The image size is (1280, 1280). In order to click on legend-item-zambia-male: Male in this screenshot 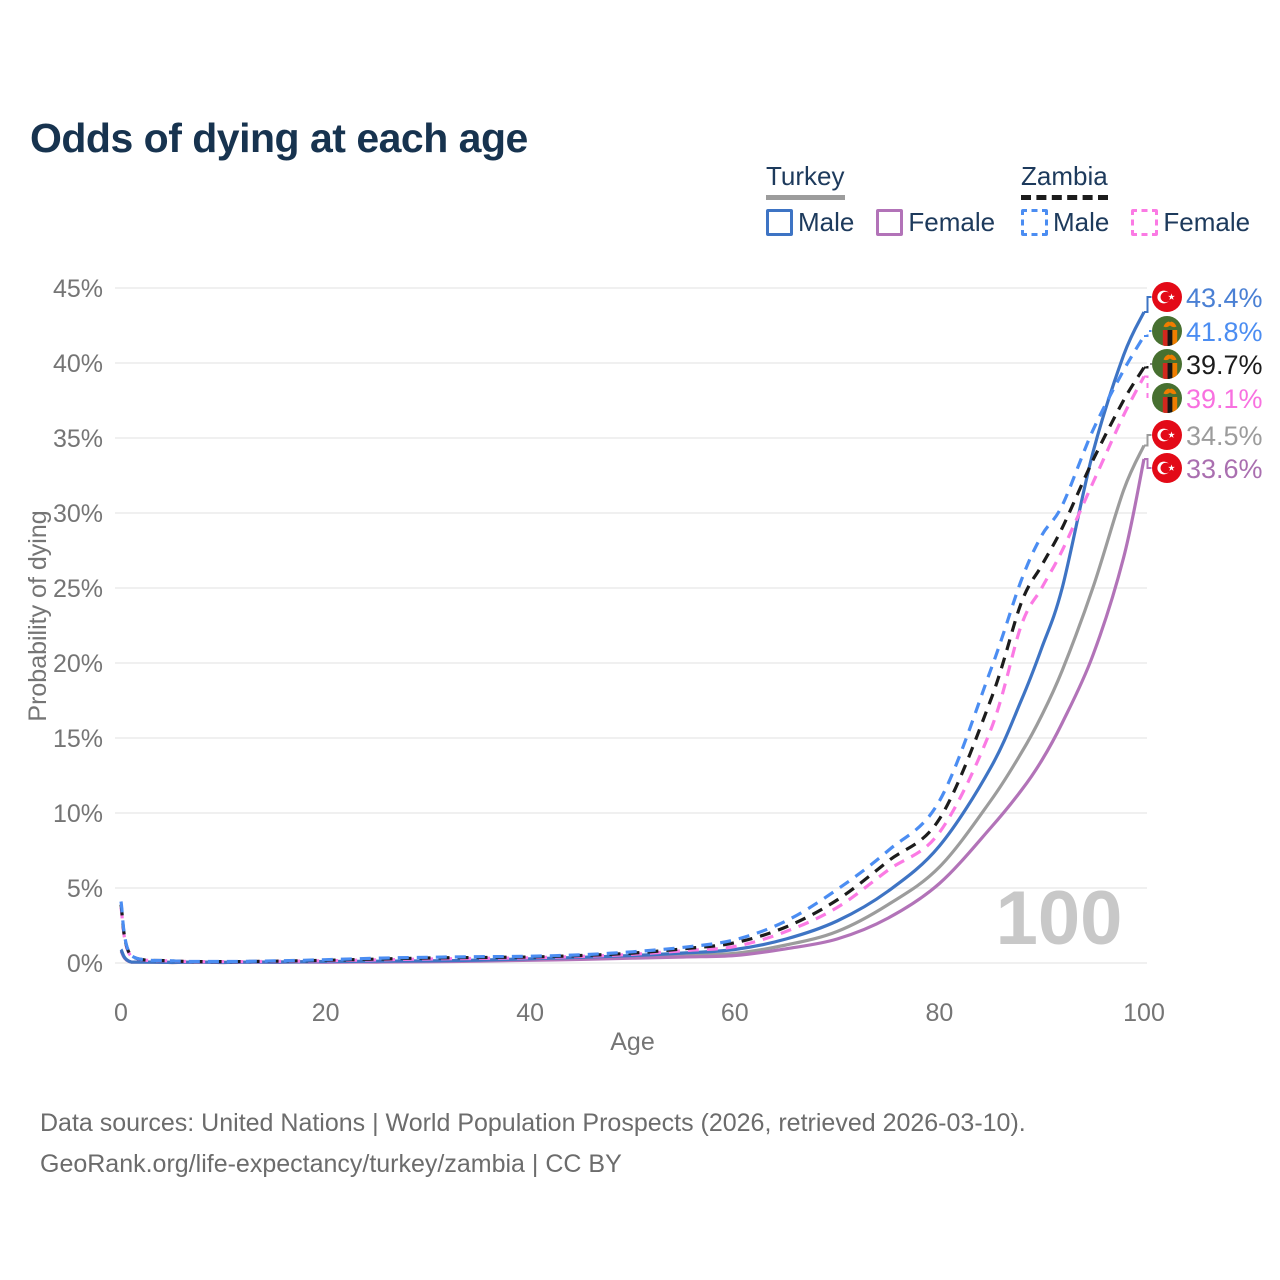, I will do `click(1065, 222)`.